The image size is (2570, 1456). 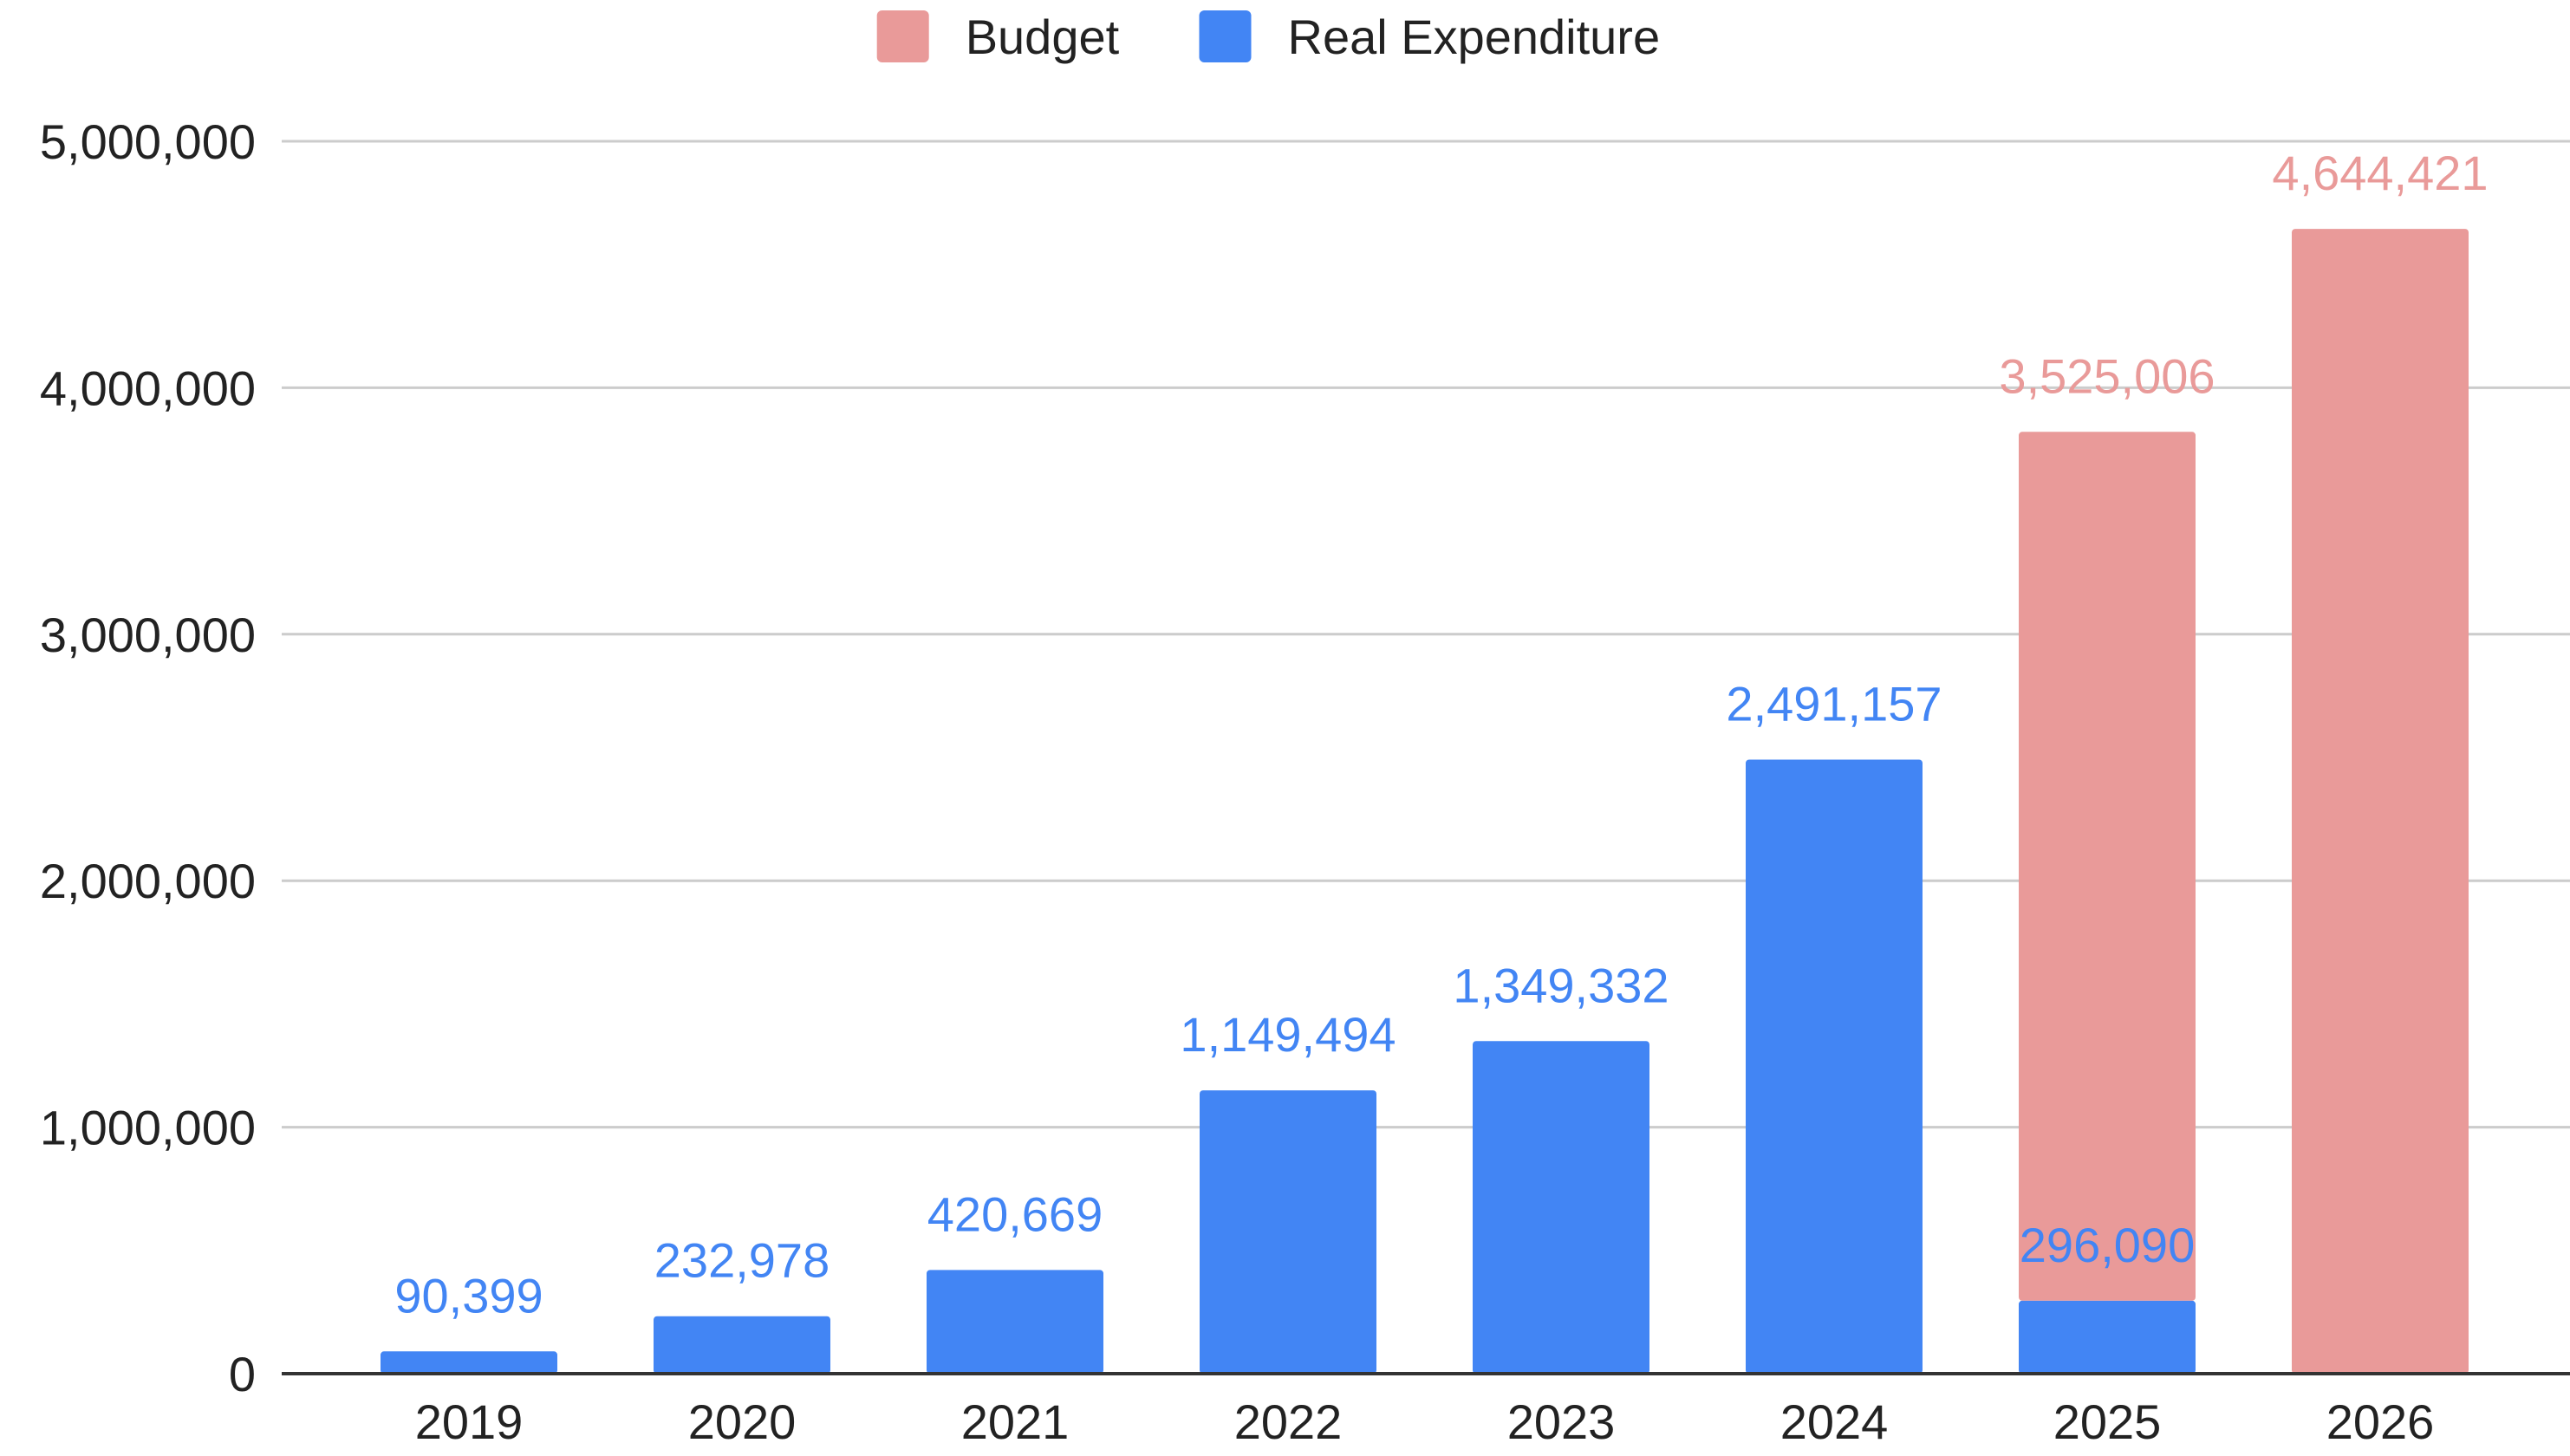 What do you see at coordinates (148, 881) in the screenshot?
I see `y-tick-label: 2,000,000` at bounding box center [148, 881].